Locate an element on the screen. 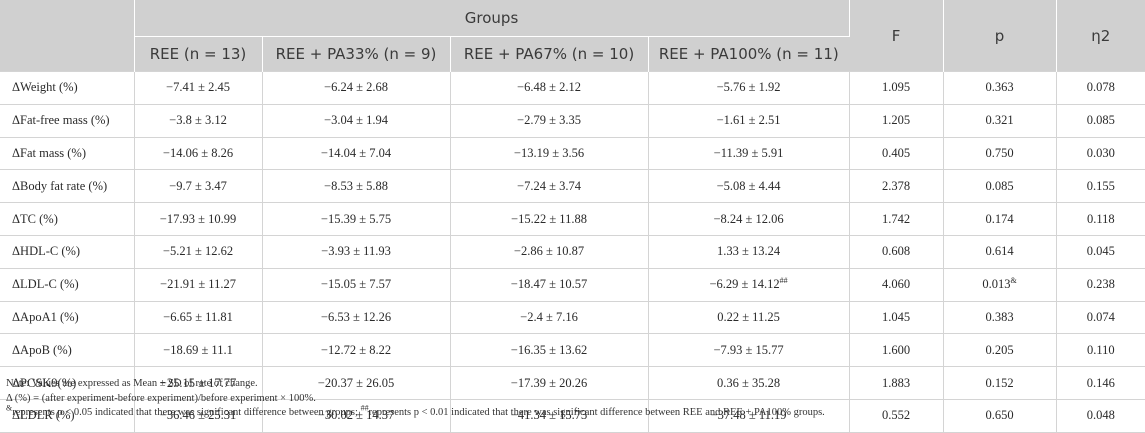  cell-ree-value: −18.69 ± 11.1 is located at coordinates (198, 349).